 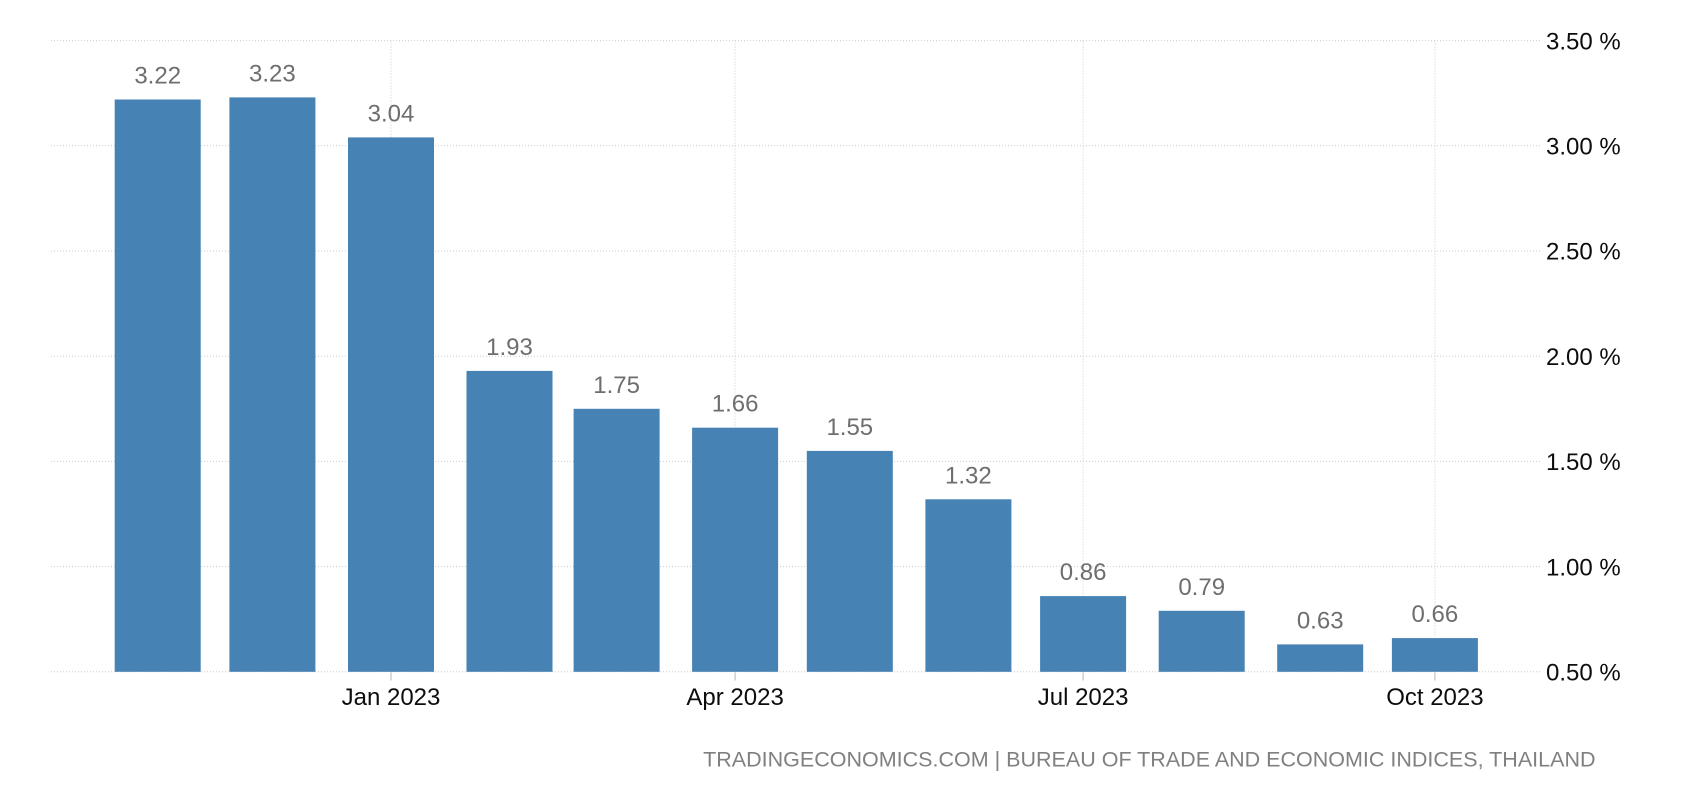 What do you see at coordinates (1583, 462) in the screenshot?
I see `svg-text: 1.50 %` at bounding box center [1583, 462].